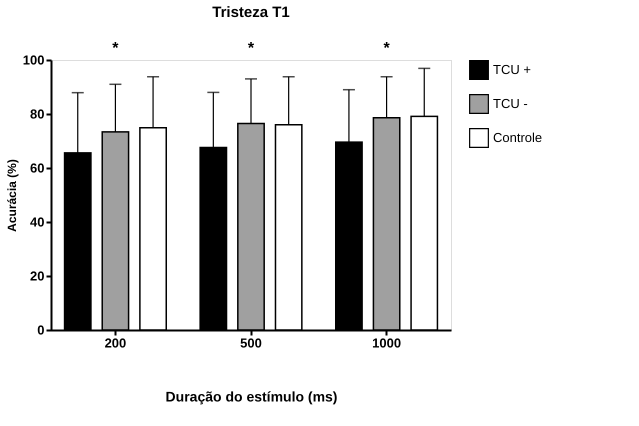  I want to click on chart-title: Tristeza T1, so click(251, 12).